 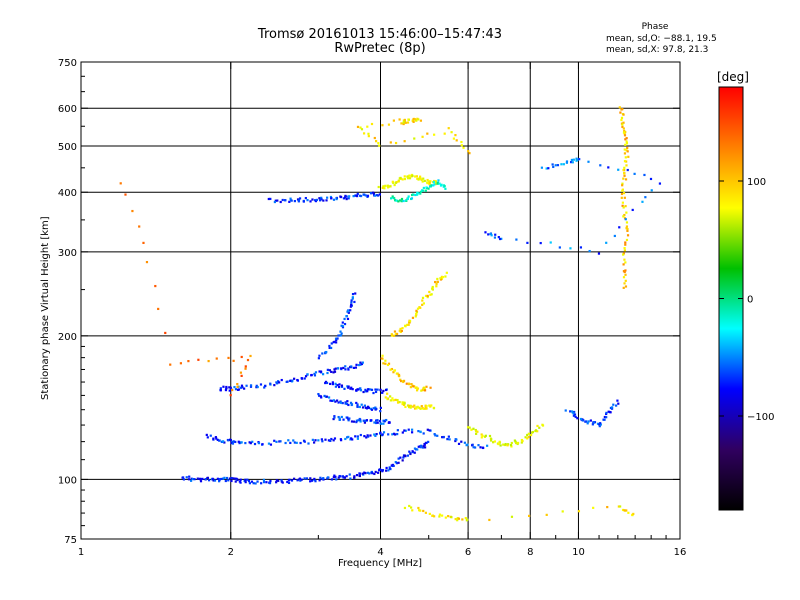 I want to click on colorbar-ticks: 100 0 −100, so click(x=746, y=300).